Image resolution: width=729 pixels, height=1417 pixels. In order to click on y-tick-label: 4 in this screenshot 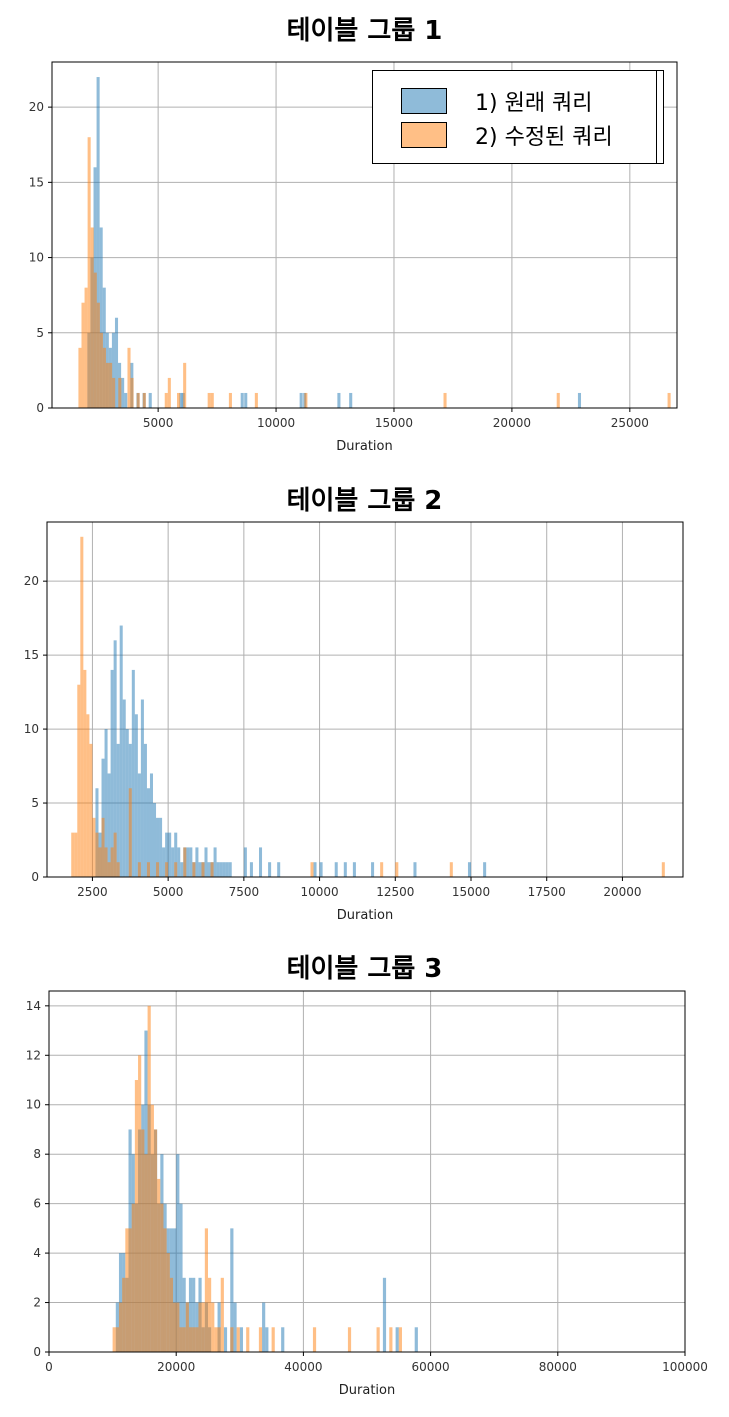, I will do `click(37, 1253)`.